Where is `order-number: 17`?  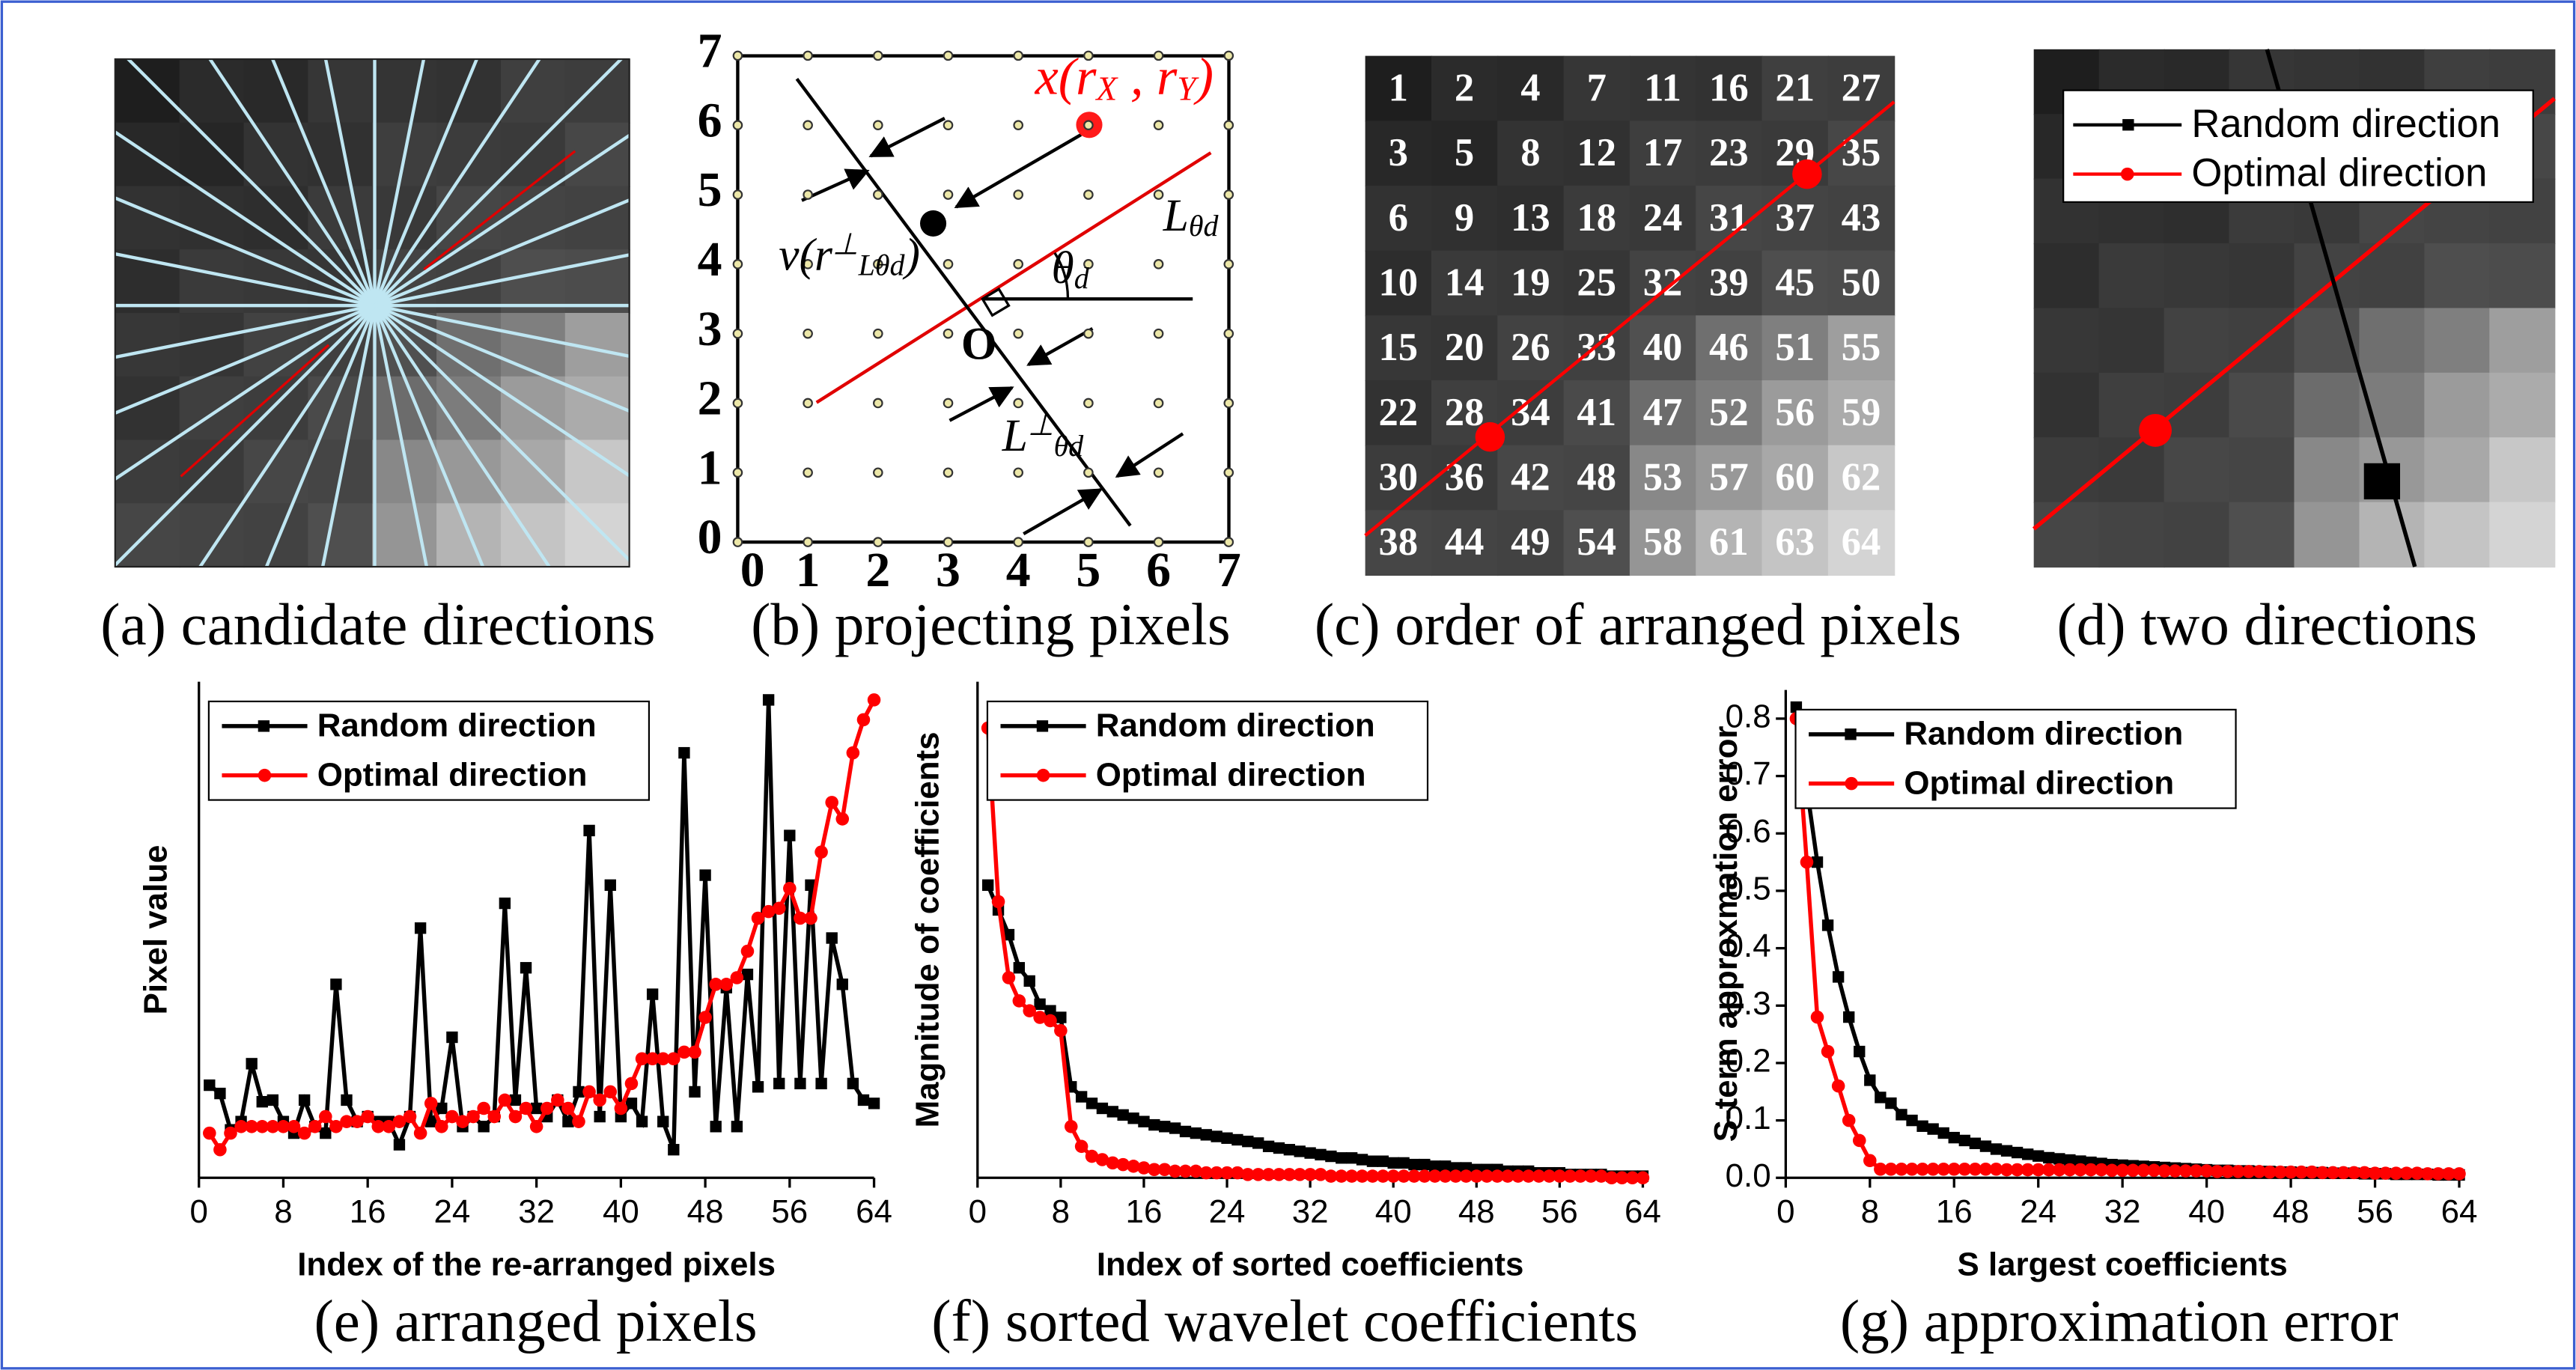 order-number: 17 is located at coordinates (1663, 153).